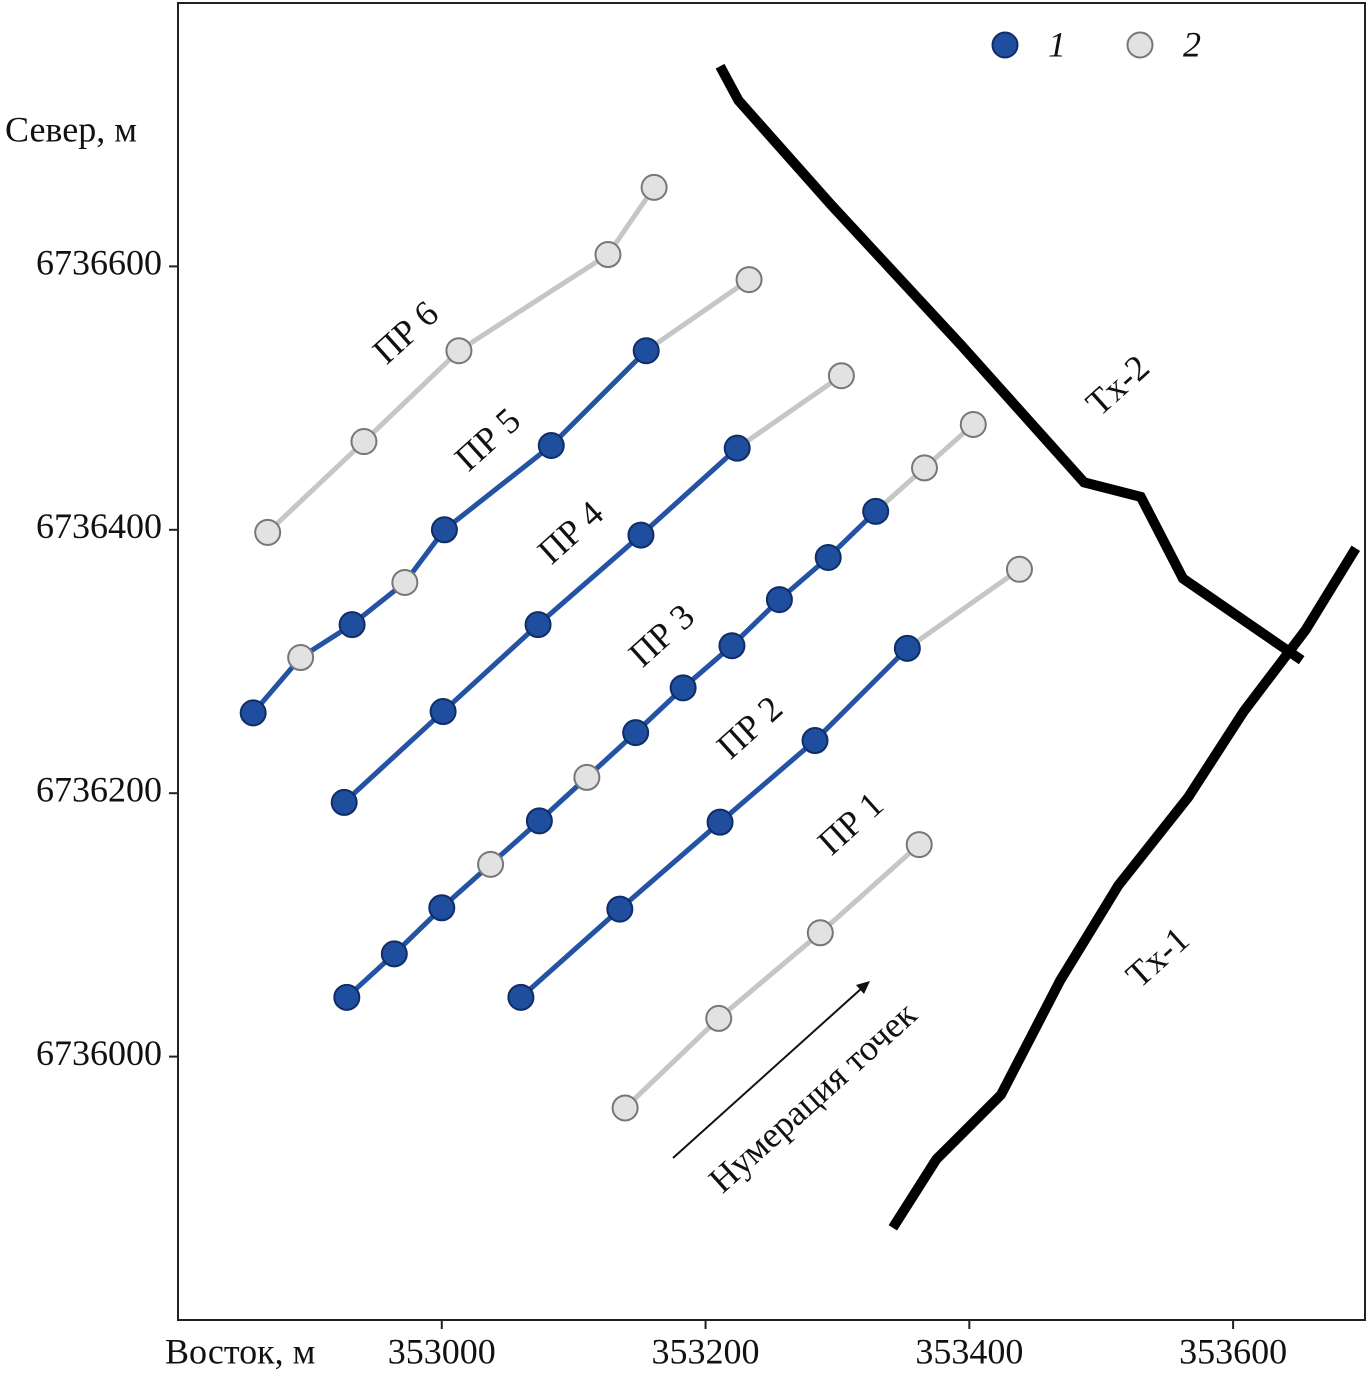 The width and height of the screenshot is (1369, 1382). What do you see at coordinates (1192, 44) in the screenshot?
I see `legend-label: 2` at bounding box center [1192, 44].